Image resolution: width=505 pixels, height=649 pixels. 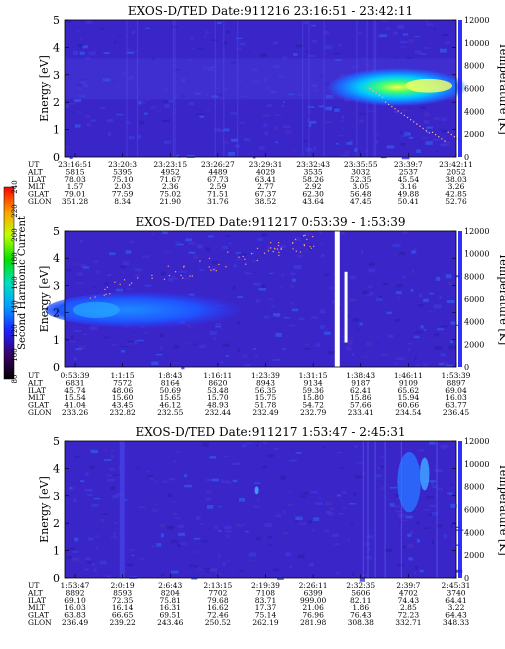 What do you see at coordinates (170, 607) in the screenshot?
I see `table-cell: 16.31` at bounding box center [170, 607].